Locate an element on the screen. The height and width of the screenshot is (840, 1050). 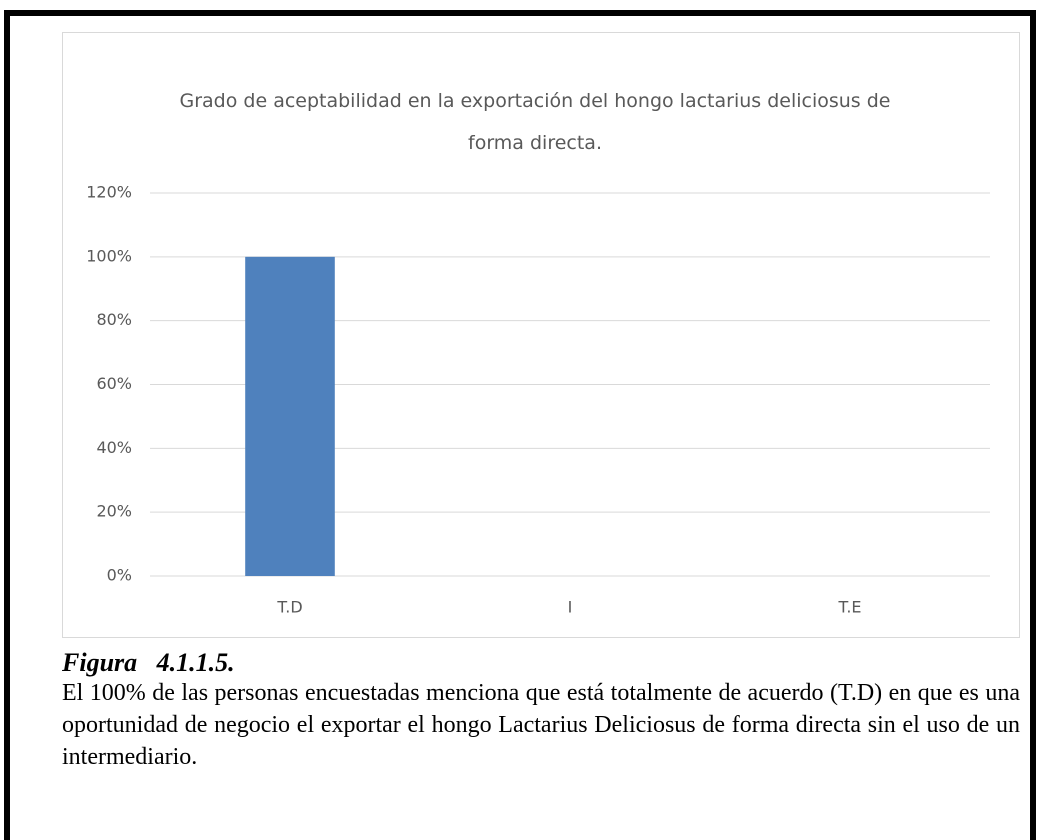
x-tick-label: T.E is located at coordinates (849, 607).